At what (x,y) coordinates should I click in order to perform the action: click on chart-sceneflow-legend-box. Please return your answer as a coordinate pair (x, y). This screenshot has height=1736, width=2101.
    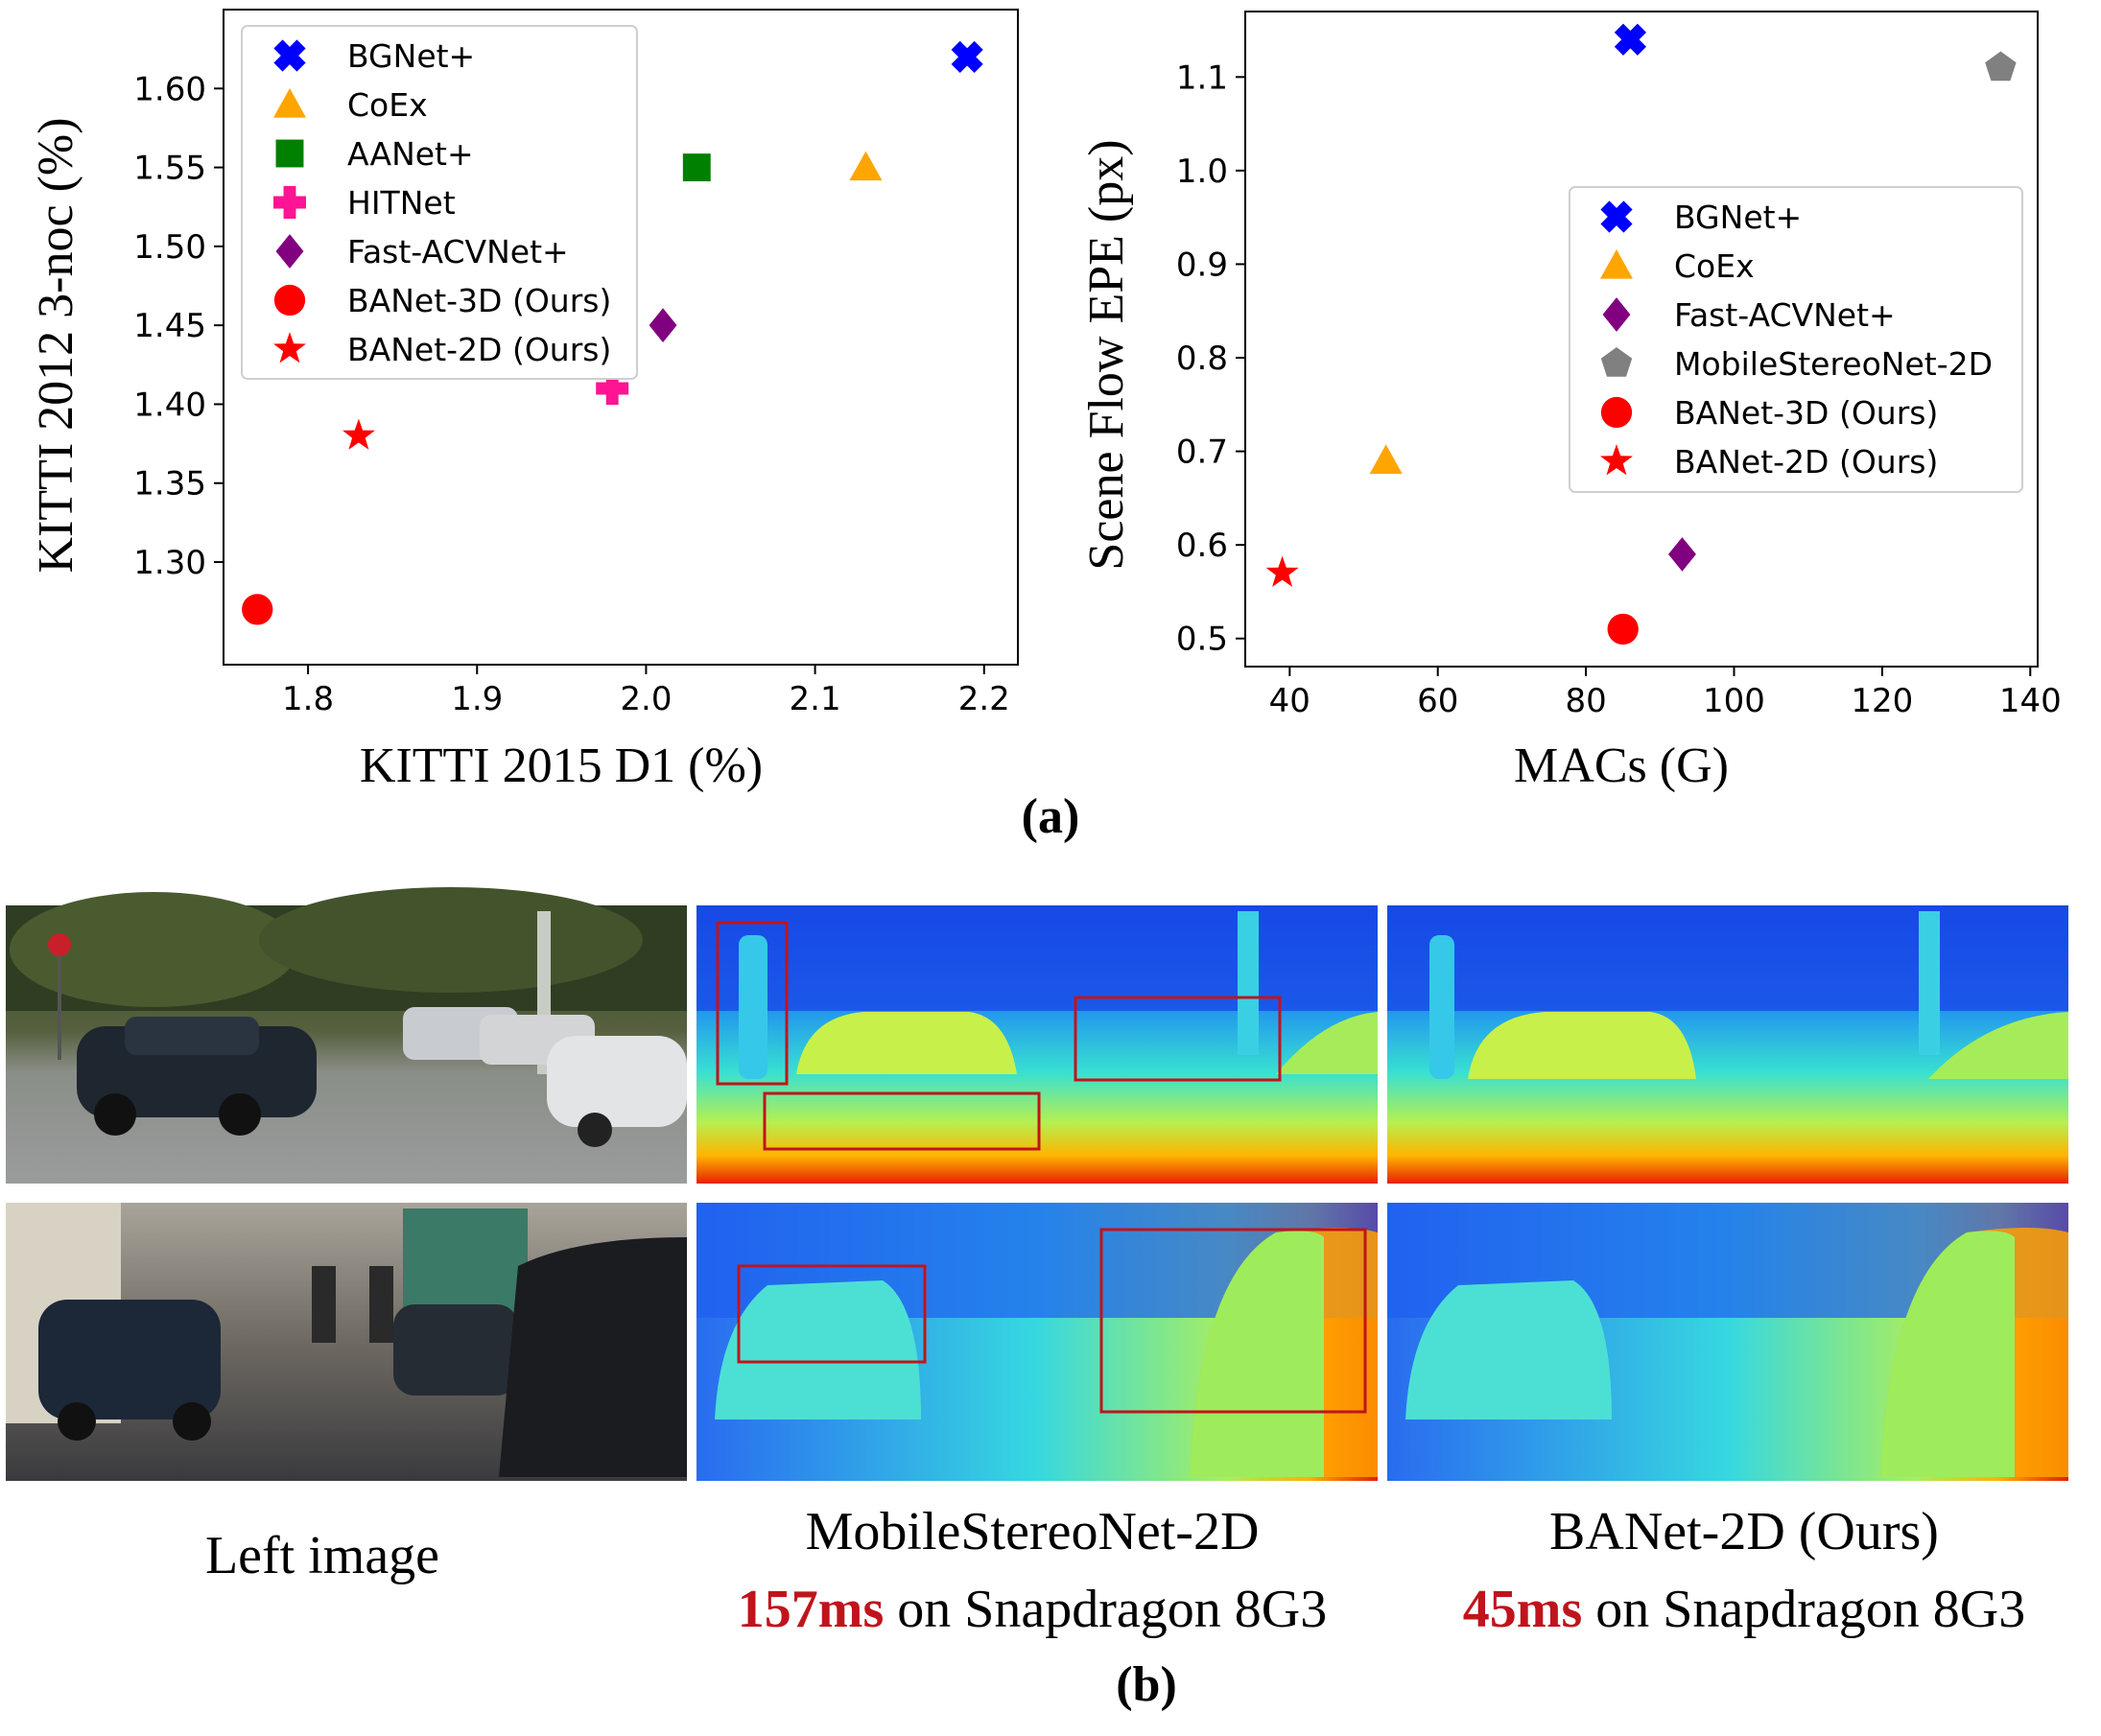
    Looking at the image, I should click on (1796, 339).